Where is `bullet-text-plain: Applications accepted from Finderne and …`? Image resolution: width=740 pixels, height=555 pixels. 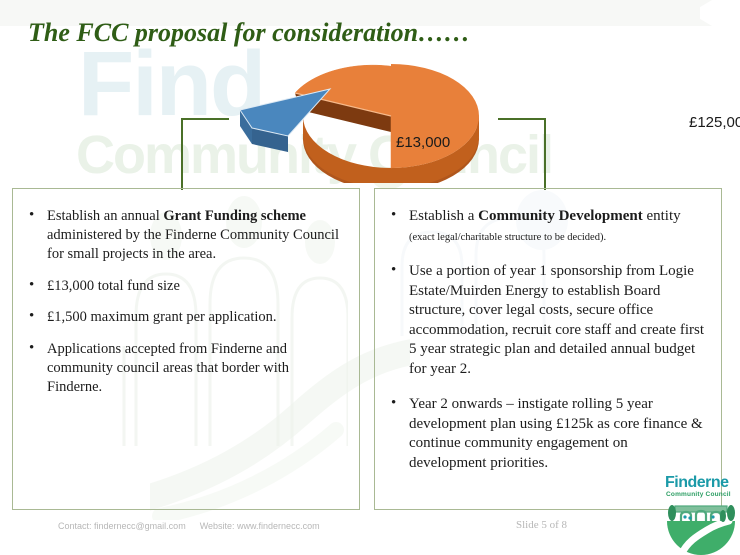
bullet-text-plain: Applications accepted from Finderne and … is located at coordinates (168, 368).